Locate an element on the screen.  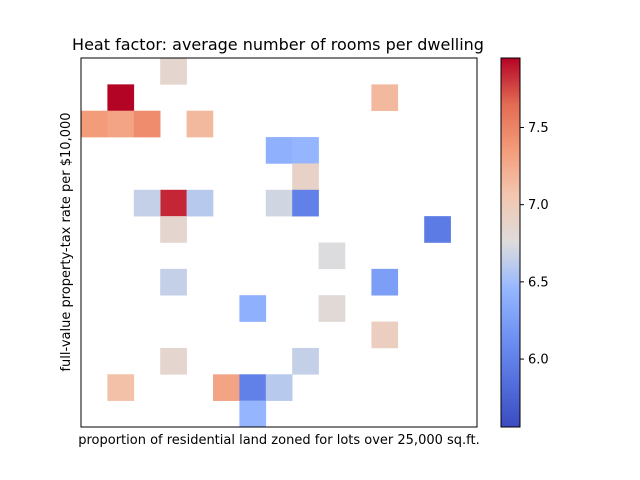
colorbar-ticks: 6.0 6.5 7.0 7.5 is located at coordinates (534, 244).